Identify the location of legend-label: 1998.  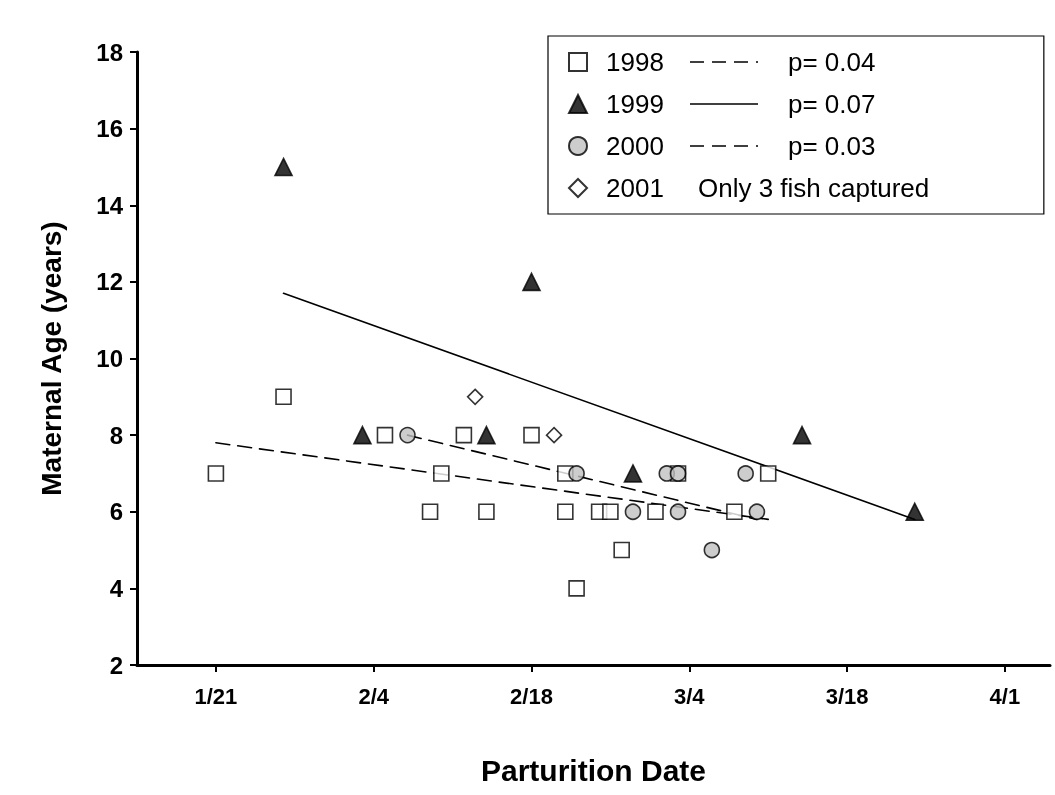
(635, 62).